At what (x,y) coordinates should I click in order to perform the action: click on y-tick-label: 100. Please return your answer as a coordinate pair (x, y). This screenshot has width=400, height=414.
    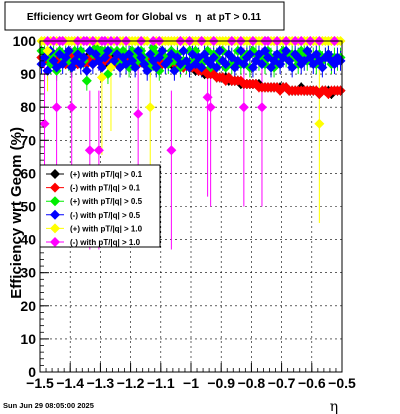
    Looking at the image, I should click on (25, 41).